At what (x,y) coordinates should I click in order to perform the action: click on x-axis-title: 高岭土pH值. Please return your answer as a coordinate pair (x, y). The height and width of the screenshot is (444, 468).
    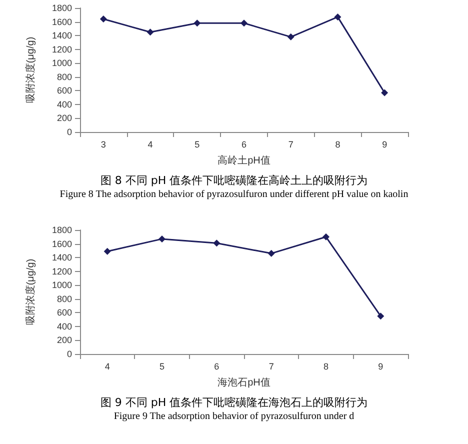
    Looking at the image, I should click on (244, 160).